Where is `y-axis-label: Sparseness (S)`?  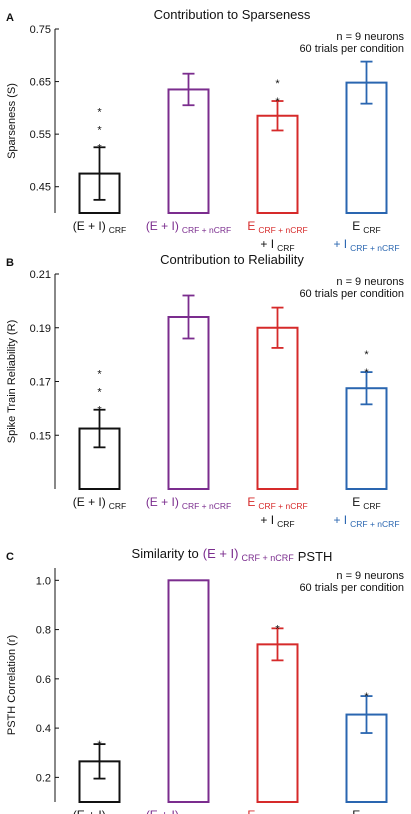
y-axis-label: Sparseness (S) is located at coordinates (12, 121).